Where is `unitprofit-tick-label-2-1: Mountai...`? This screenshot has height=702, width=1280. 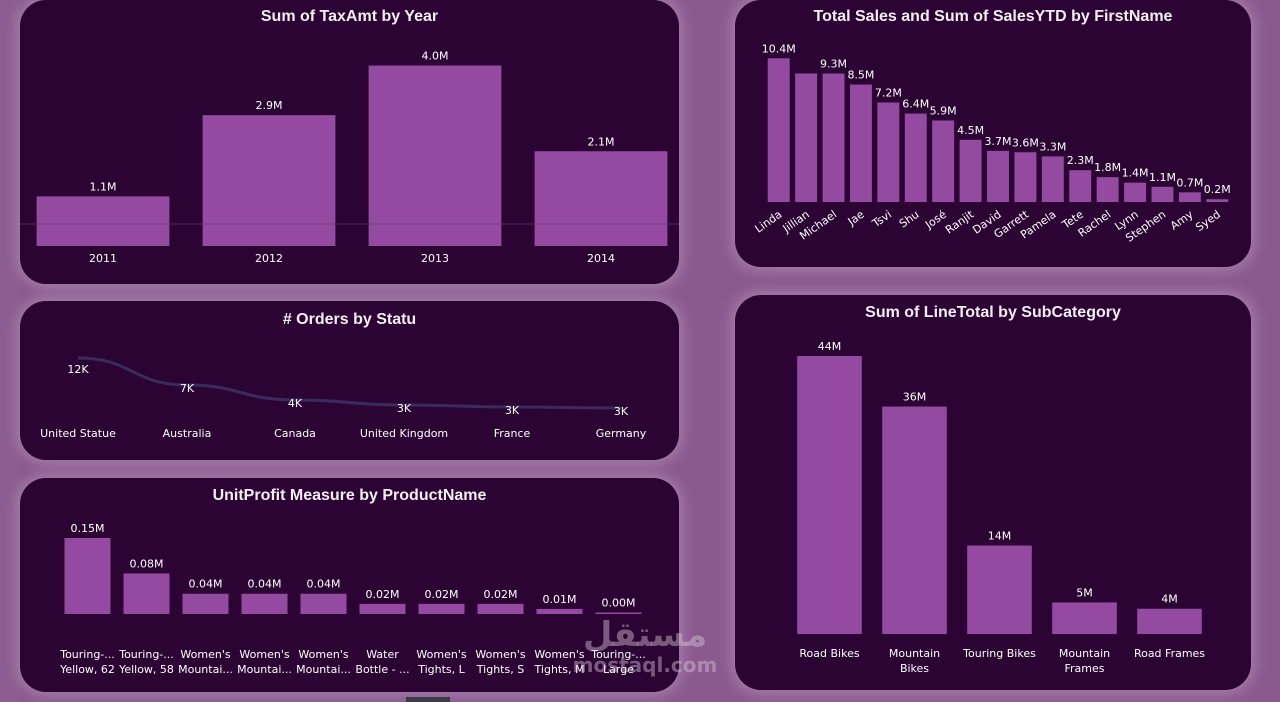
unitprofit-tick-label-2-1: Mountai... is located at coordinates (205, 669).